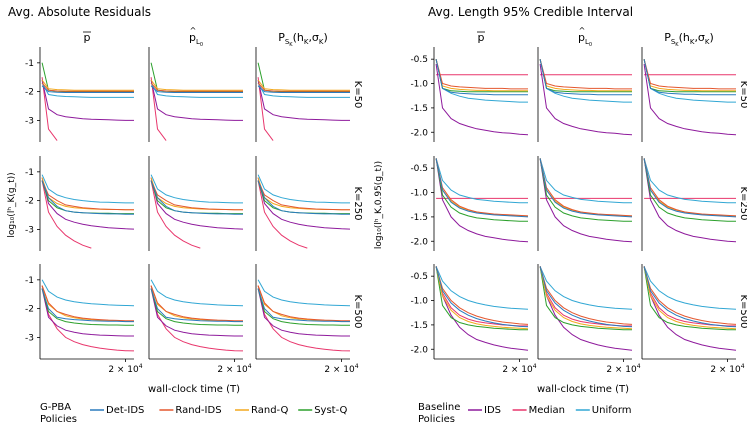 This screenshot has width=747, height=427. I want to click on legend-title: G-PBA, so click(55, 407).